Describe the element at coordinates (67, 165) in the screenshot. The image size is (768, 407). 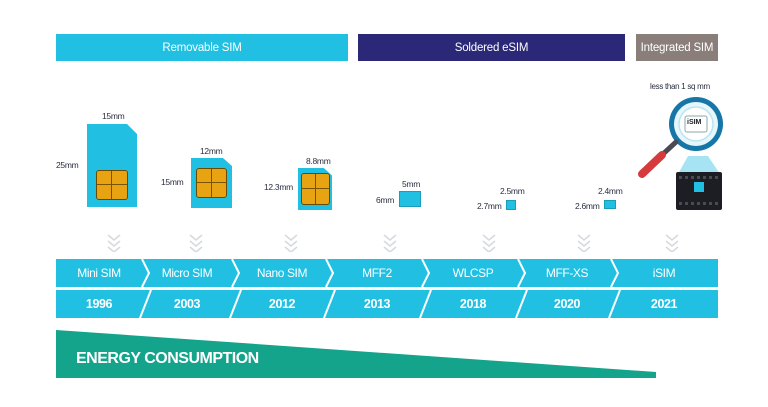
I see `mini-sim-height: 25mm` at that location.